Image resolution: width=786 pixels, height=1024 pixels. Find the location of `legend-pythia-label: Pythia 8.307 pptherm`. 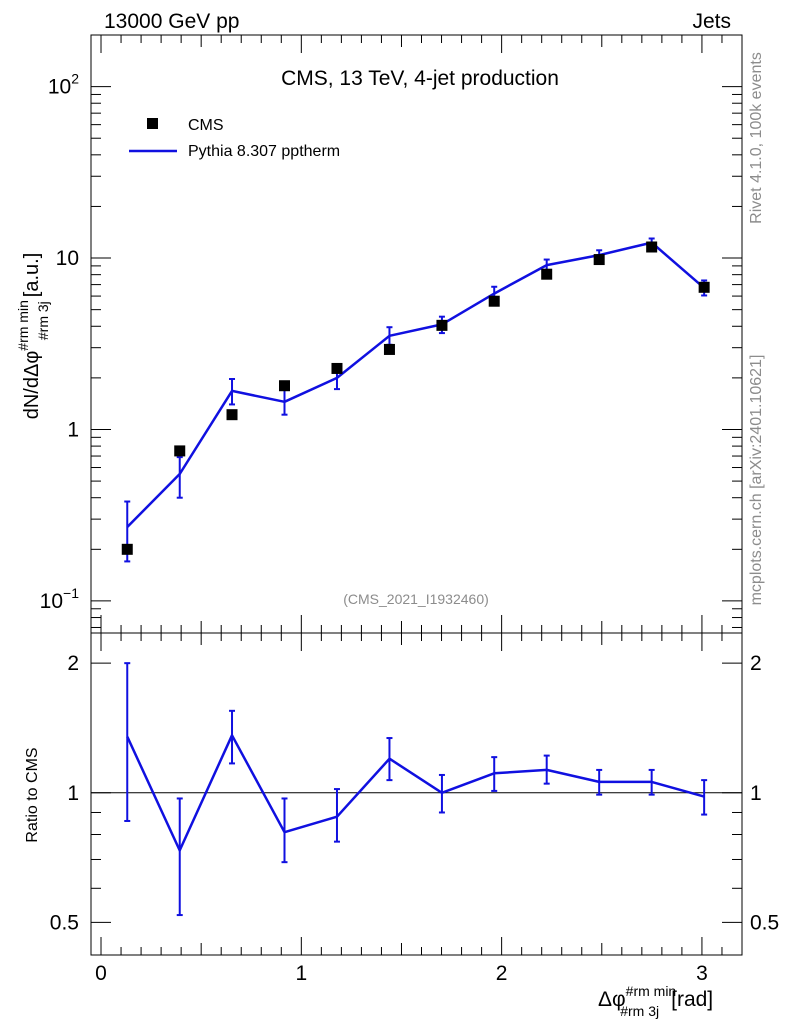

legend-pythia-label: Pythia 8.307 pptherm is located at coordinates (264, 151).